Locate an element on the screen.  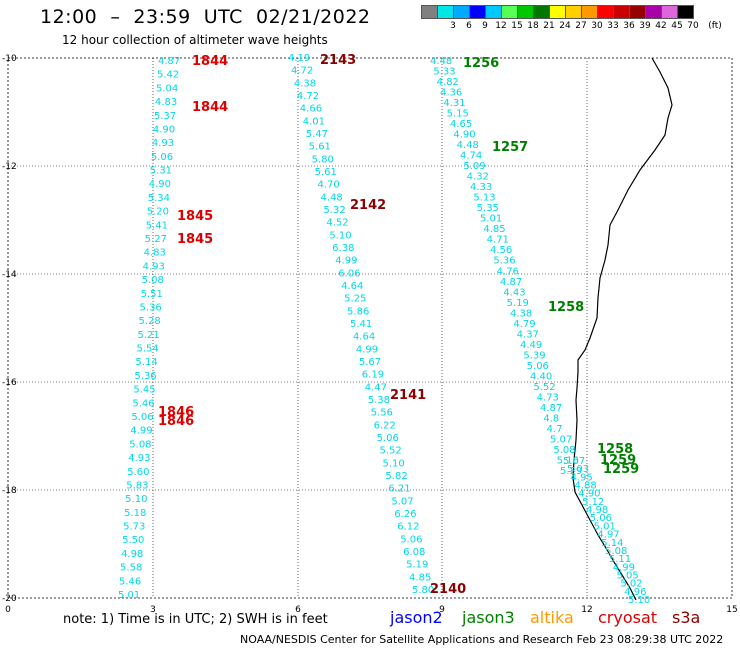
swh-value: 5.11 is located at coordinates (620, 559).